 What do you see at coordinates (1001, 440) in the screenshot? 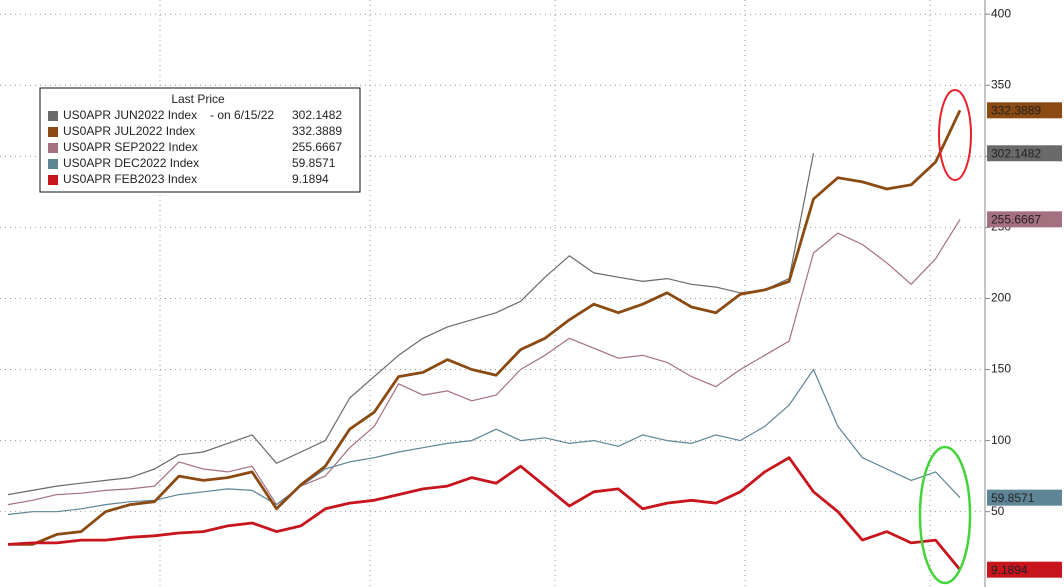
I see `y-tick-label: 100` at bounding box center [1001, 440].